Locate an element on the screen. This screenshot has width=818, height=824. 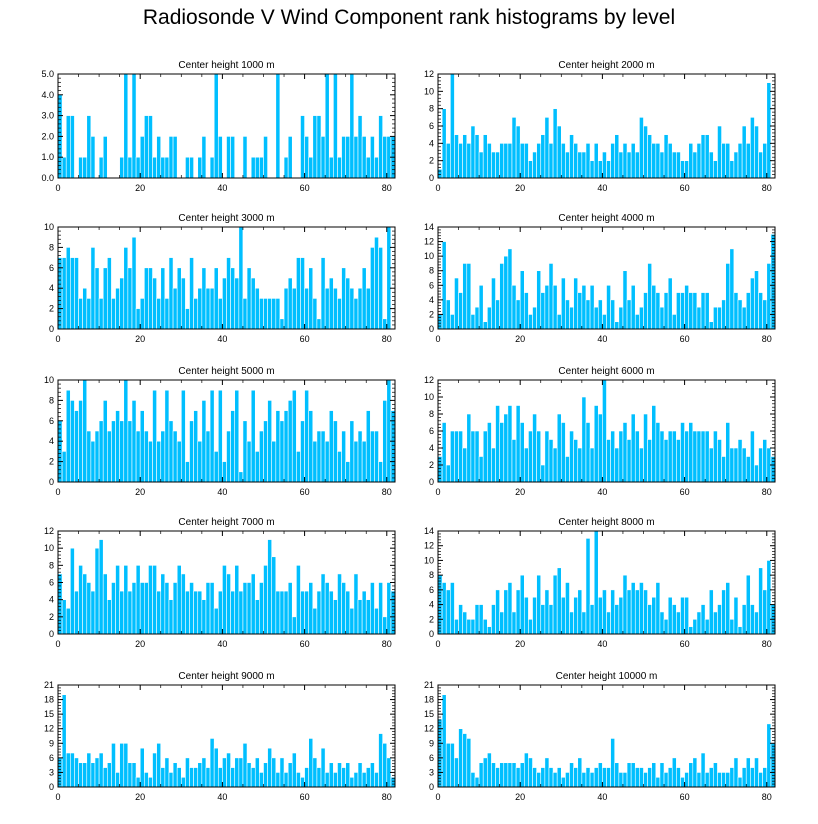
x-tick-label: 20 is located at coordinates (140, 492).